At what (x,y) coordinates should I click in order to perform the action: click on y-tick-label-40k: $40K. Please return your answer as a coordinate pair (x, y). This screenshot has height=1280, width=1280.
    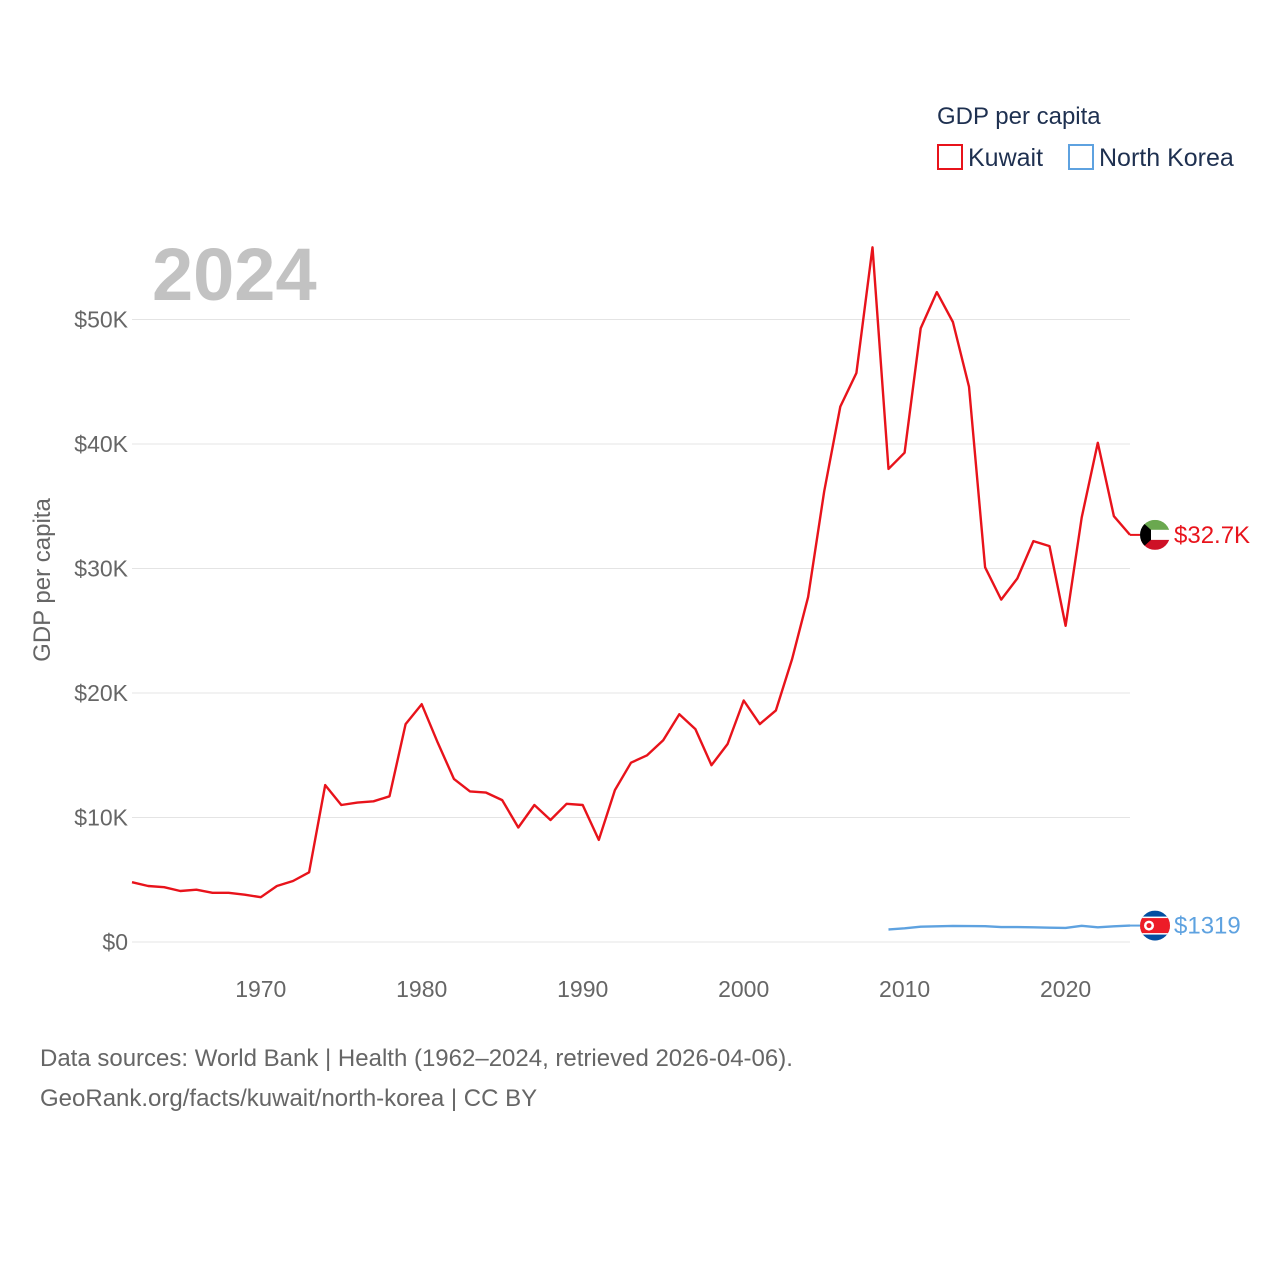
    Looking at the image, I should click on (101, 444).